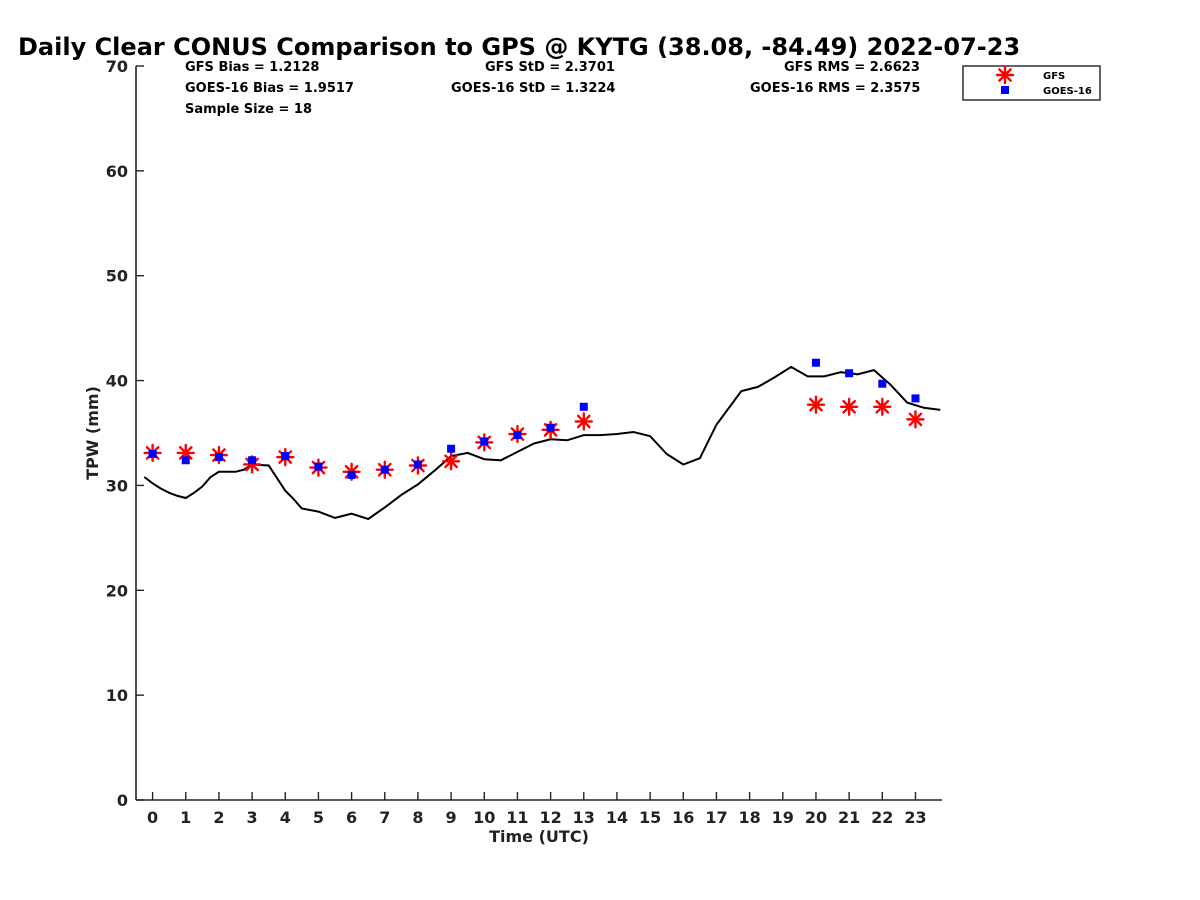 This screenshot has width=1200, height=900. What do you see at coordinates (248, 109) in the screenshot?
I see `sample-size-text: Sample Size = 18` at bounding box center [248, 109].